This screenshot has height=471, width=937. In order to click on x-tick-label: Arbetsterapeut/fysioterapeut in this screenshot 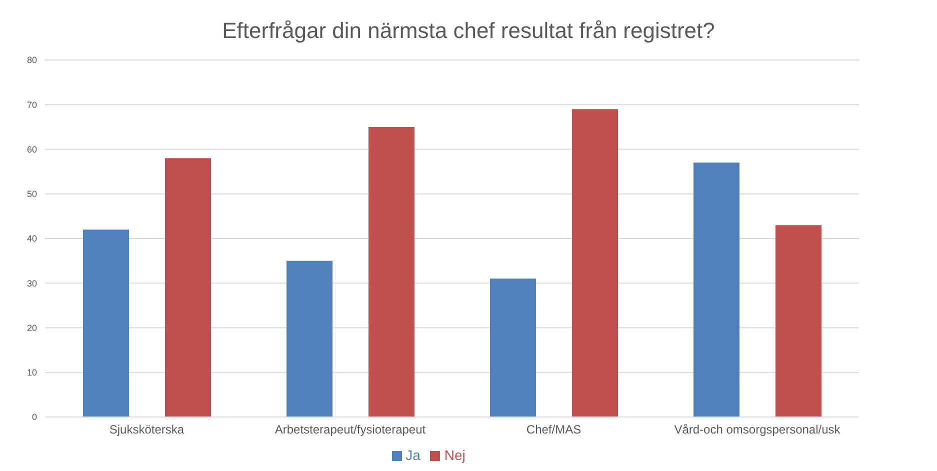, I will do `click(350, 429)`.